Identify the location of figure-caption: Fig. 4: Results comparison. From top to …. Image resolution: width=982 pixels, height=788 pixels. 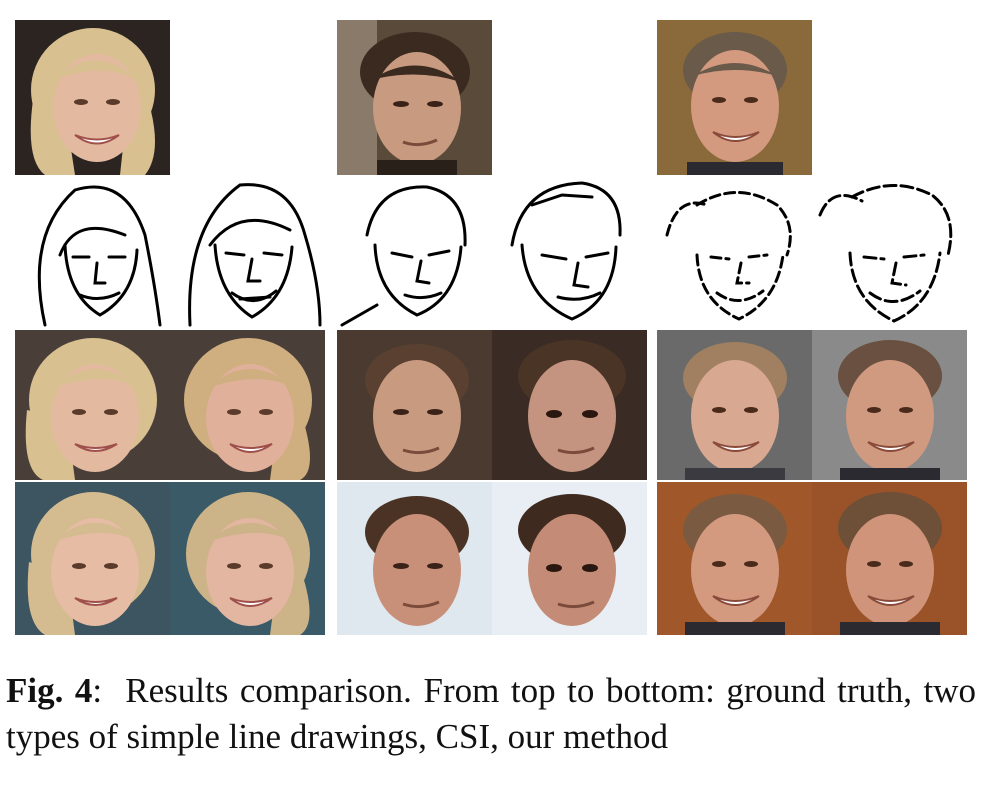
(491, 714).